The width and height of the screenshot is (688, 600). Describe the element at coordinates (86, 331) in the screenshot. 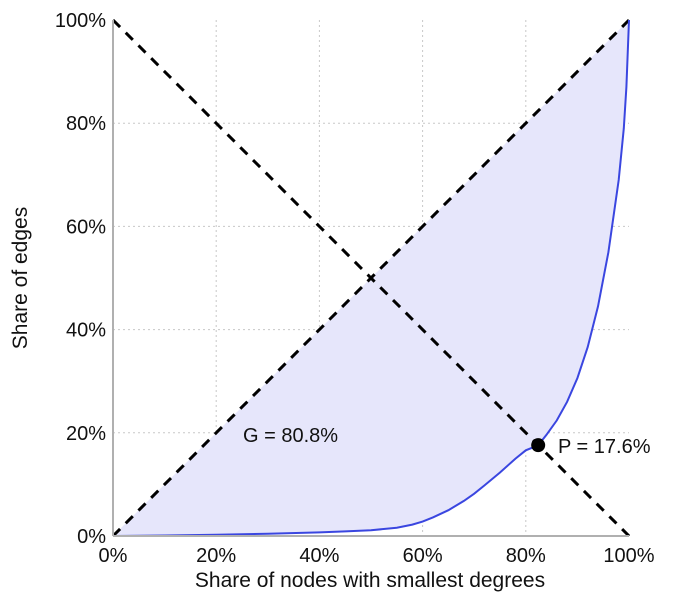

I see `y-tick-label: 40%` at that location.